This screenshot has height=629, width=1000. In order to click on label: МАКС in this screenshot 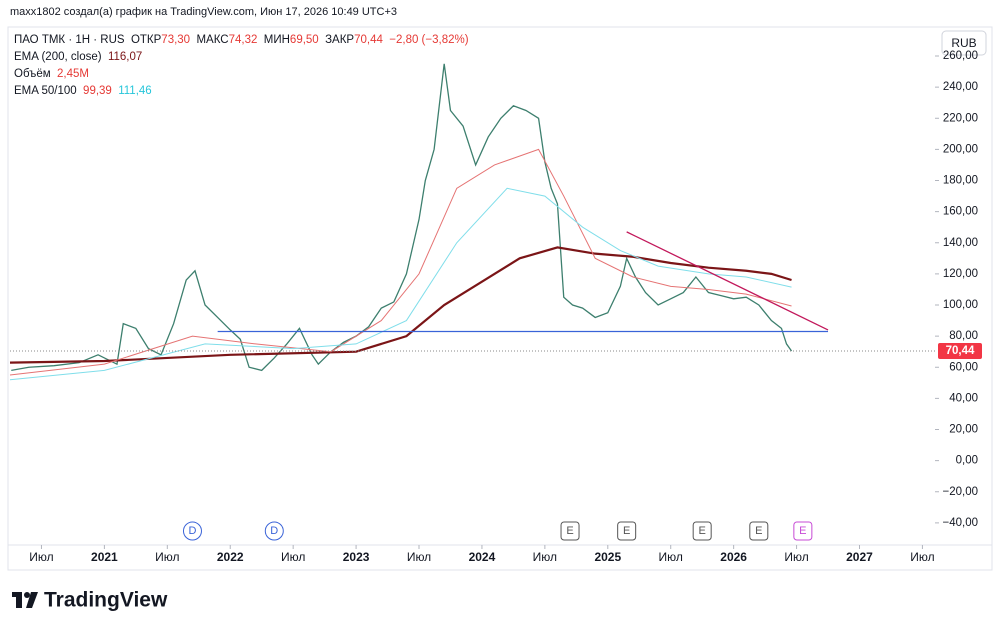, I will do `click(212, 40)`.